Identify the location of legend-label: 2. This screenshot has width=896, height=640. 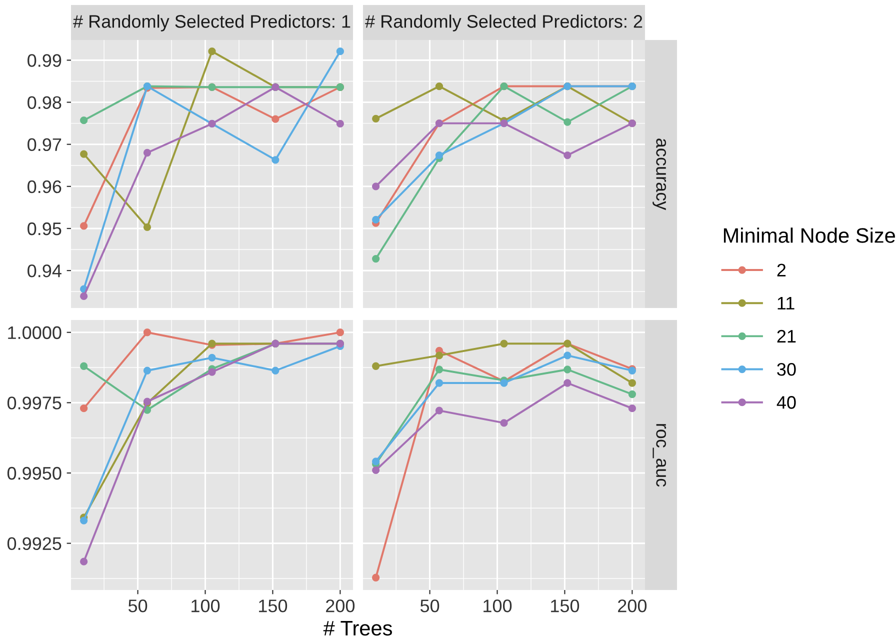
(781, 270).